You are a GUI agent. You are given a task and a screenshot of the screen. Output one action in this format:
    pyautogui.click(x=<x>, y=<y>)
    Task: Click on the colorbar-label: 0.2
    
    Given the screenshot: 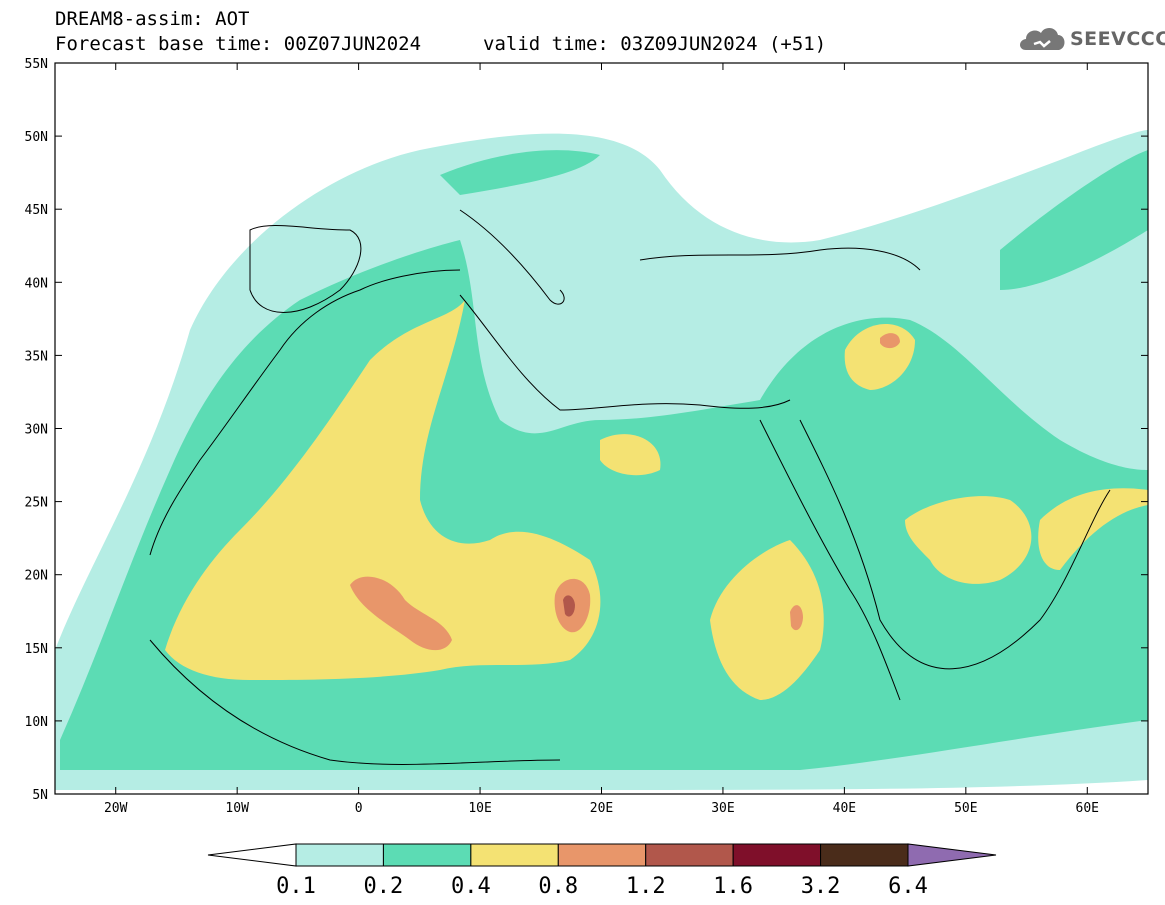 What is the action you would take?
    pyautogui.click(x=384, y=886)
    